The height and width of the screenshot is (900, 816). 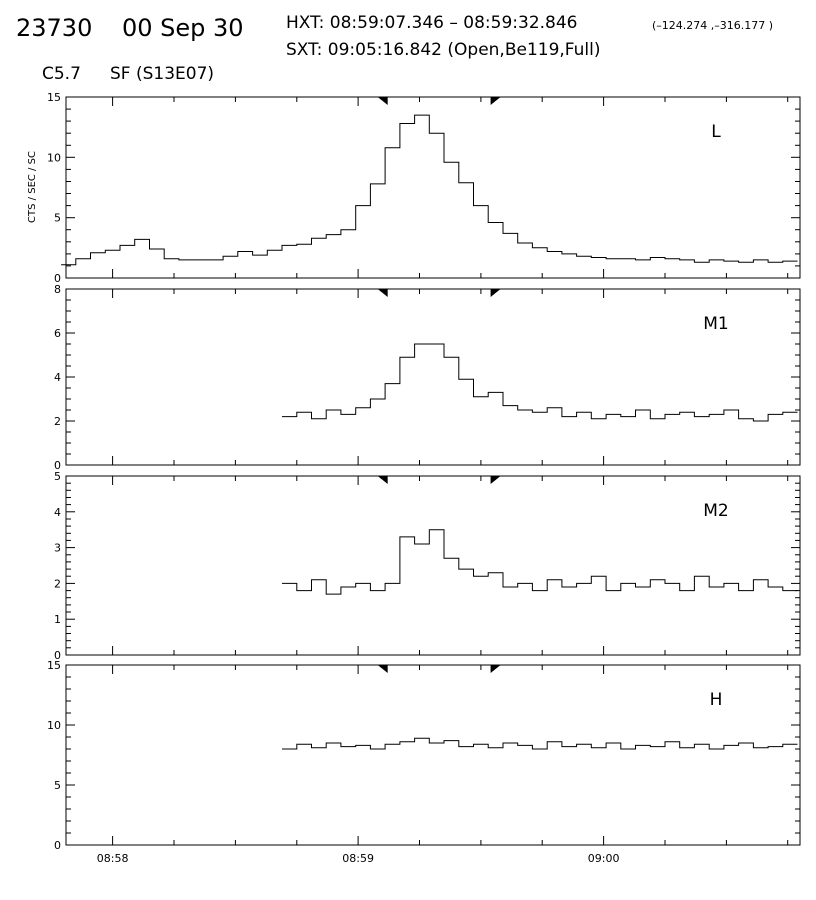 What do you see at coordinates (540, 743) in the screenshot?
I see `series-h` at bounding box center [540, 743].